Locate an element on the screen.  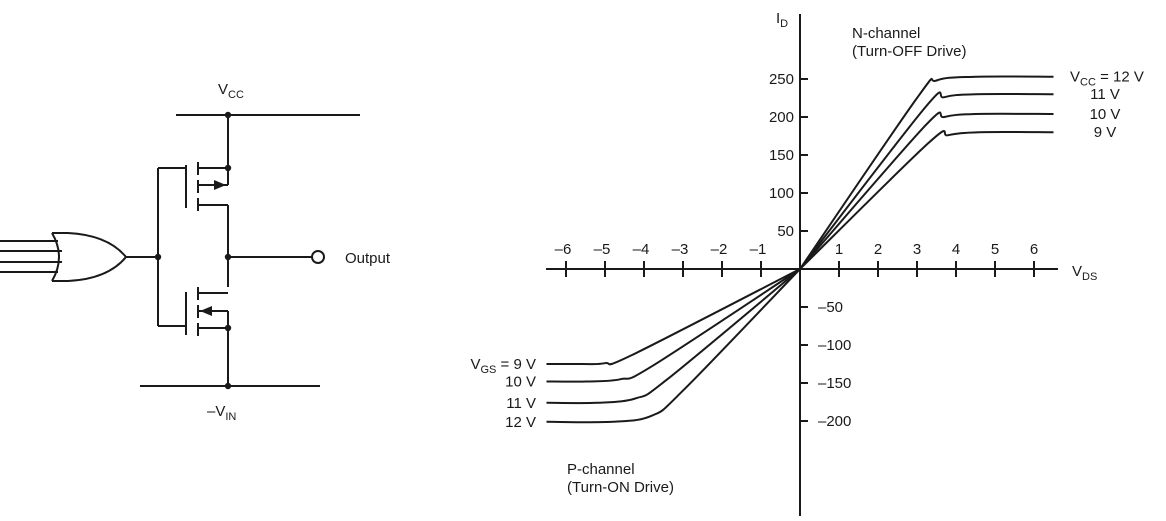
y-axis-label: ID is located at coordinates (782, 20).